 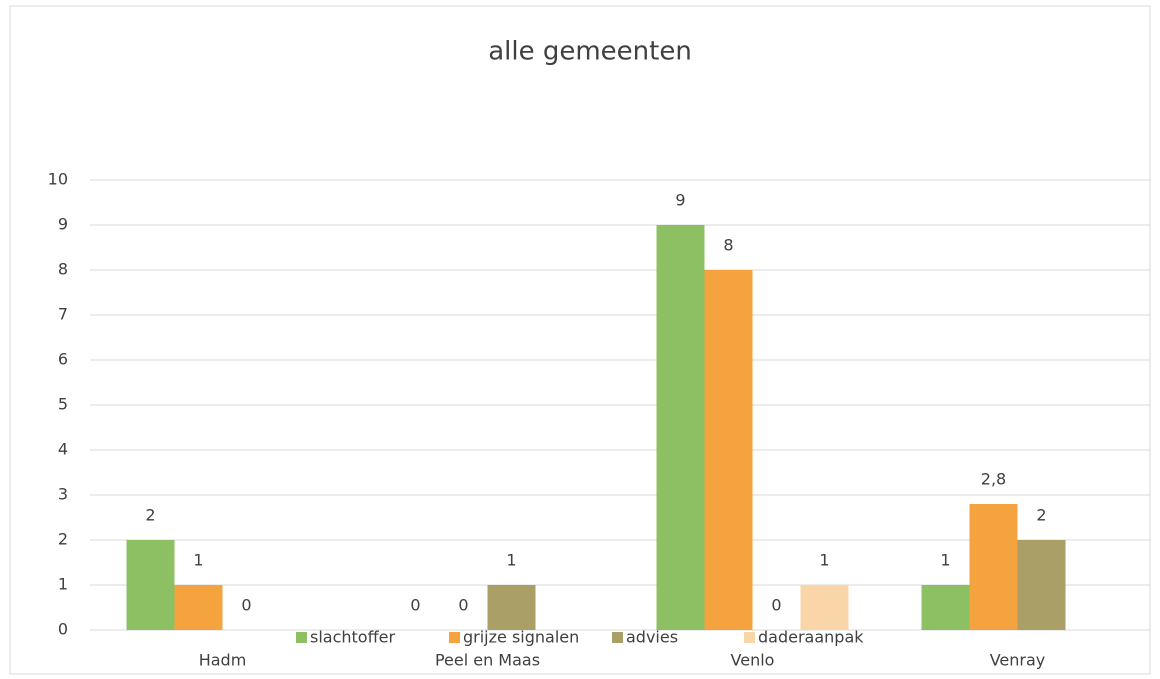 What do you see at coordinates (63, 224) in the screenshot?
I see `y-tick-label: 9` at bounding box center [63, 224].